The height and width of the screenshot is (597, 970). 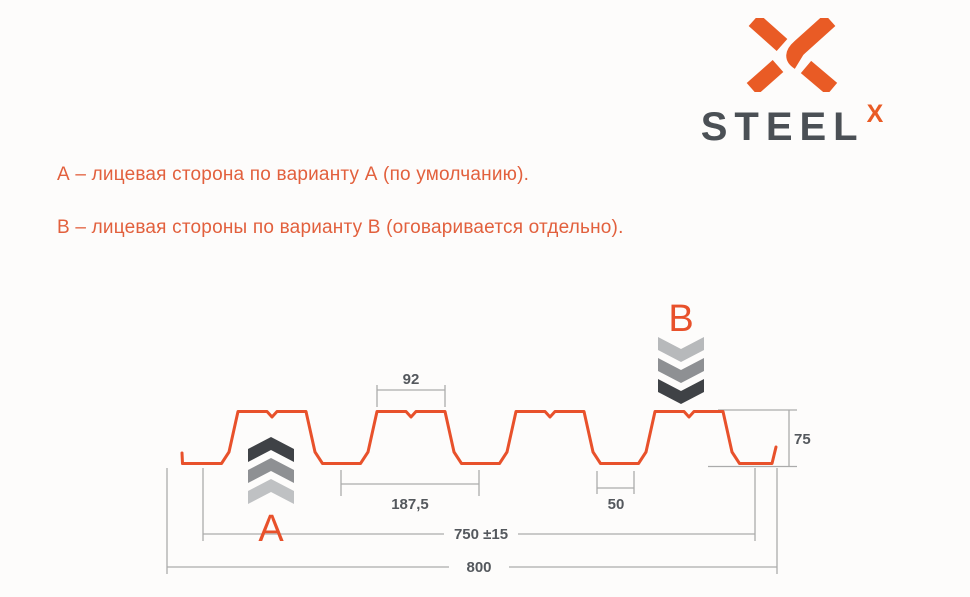 I want to click on profile-outline, so click(x=479, y=437).